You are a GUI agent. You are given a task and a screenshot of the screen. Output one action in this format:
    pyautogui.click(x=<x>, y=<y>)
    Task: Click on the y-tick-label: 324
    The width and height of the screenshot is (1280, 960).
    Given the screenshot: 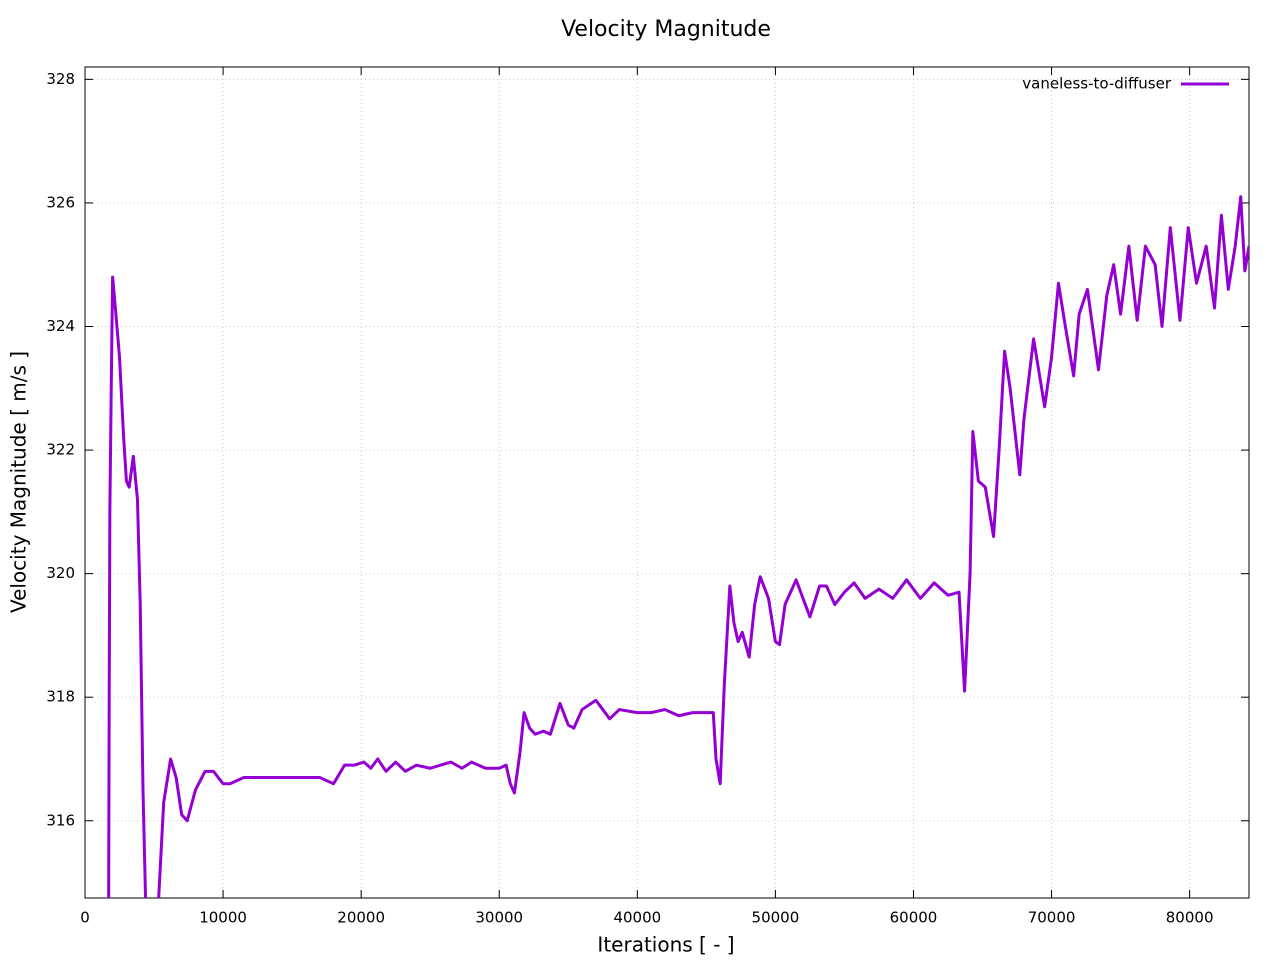 What is the action you would take?
    pyautogui.click(x=60, y=326)
    